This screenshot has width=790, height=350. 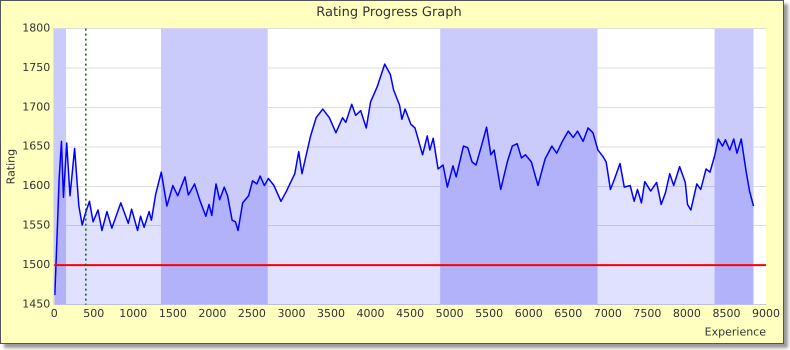 I want to click on y-tick-label: 1800, so click(x=36, y=27).